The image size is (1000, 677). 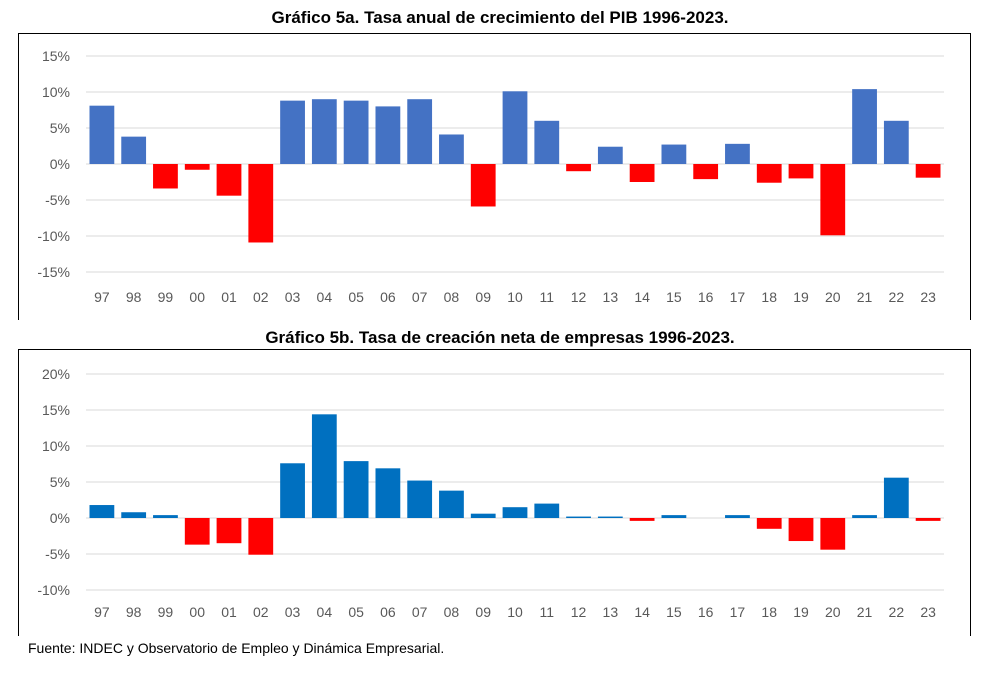 What do you see at coordinates (833, 612) in the screenshot?
I see `chart-b-xtick-label: 20` at bounding box center [833, 612].